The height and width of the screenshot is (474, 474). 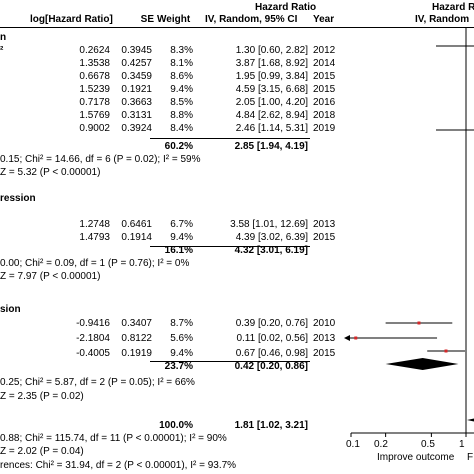 I want to click on cell-weight: 8.6%, so click(x=181, y=76).